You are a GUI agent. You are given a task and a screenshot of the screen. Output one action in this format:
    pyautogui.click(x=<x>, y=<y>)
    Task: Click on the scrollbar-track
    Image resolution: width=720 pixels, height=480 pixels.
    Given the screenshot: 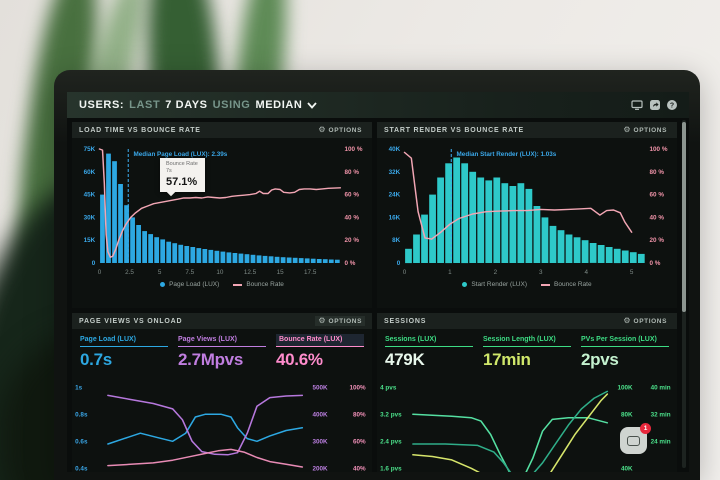 What is the action you would take?
    pyautogui.click(x=684, y=294)
    